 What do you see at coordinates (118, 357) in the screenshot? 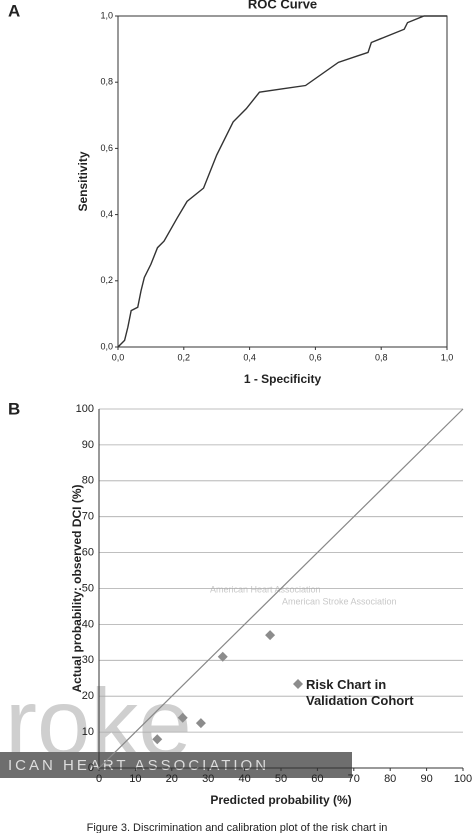
I see `x-tick-label: 0,0` at bounding box center [118, 357].